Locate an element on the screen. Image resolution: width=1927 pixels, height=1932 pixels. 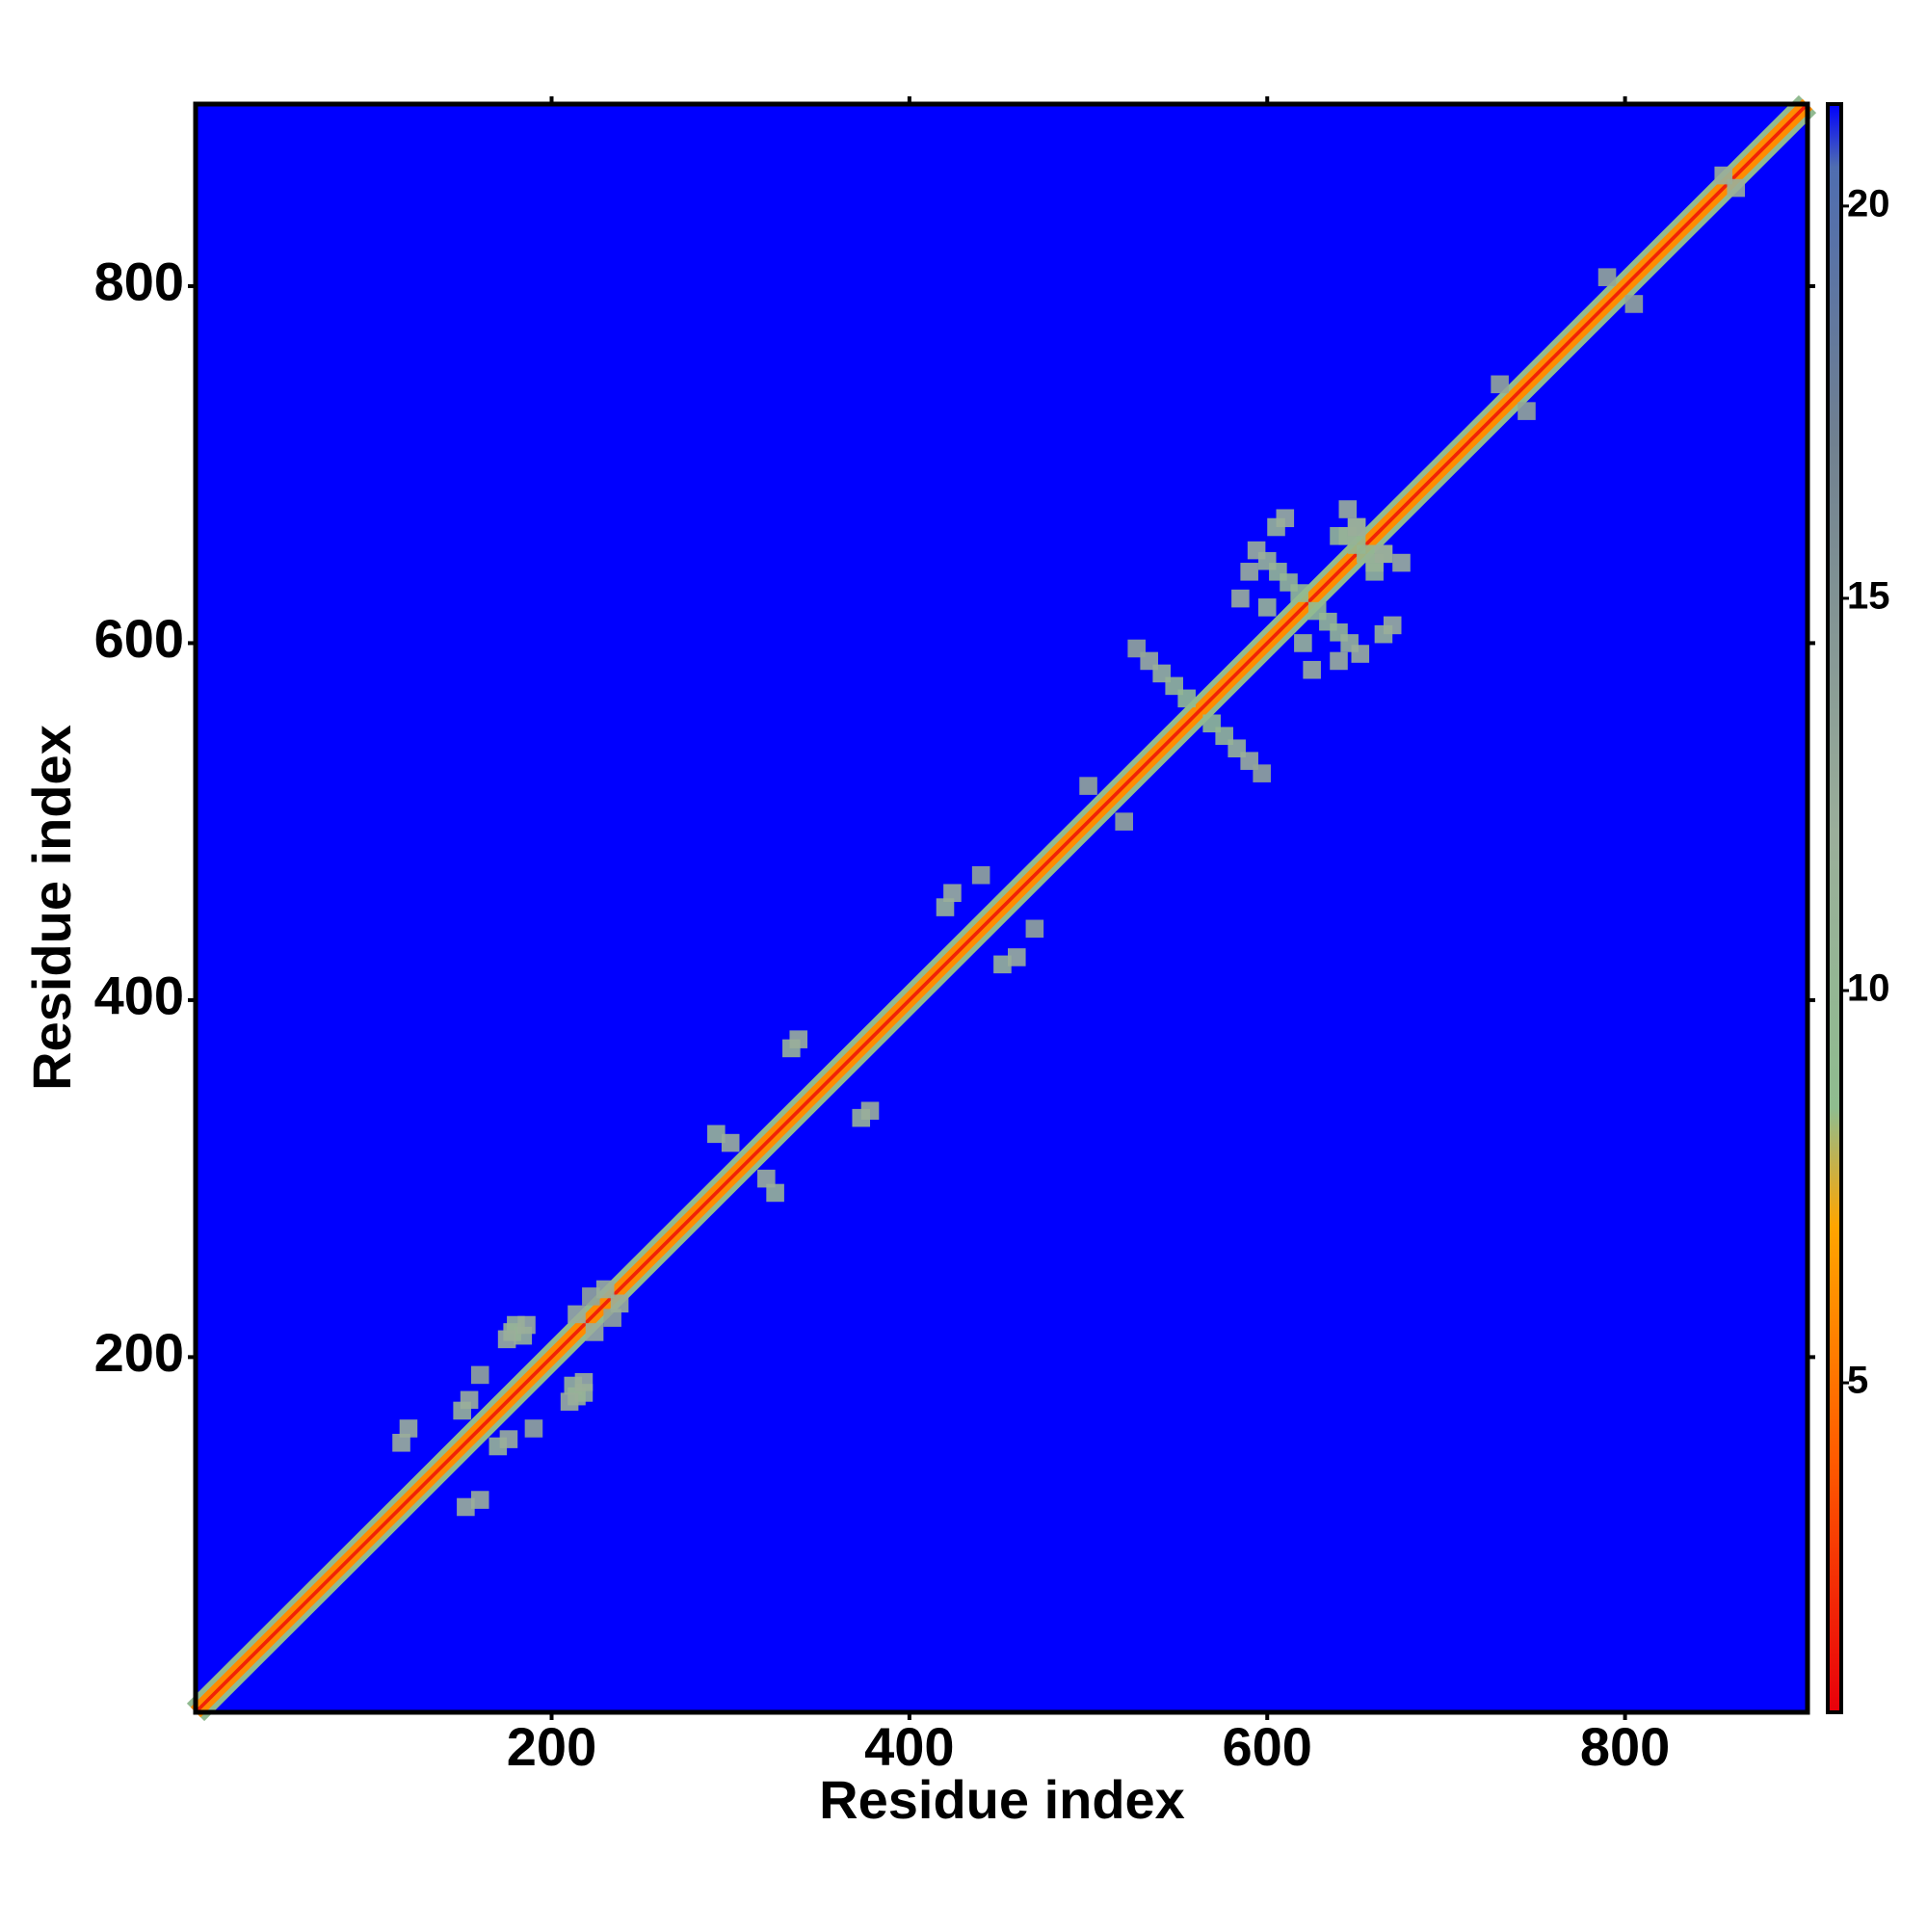
y-tick-label: 800 is located at coordinates (139, 281).